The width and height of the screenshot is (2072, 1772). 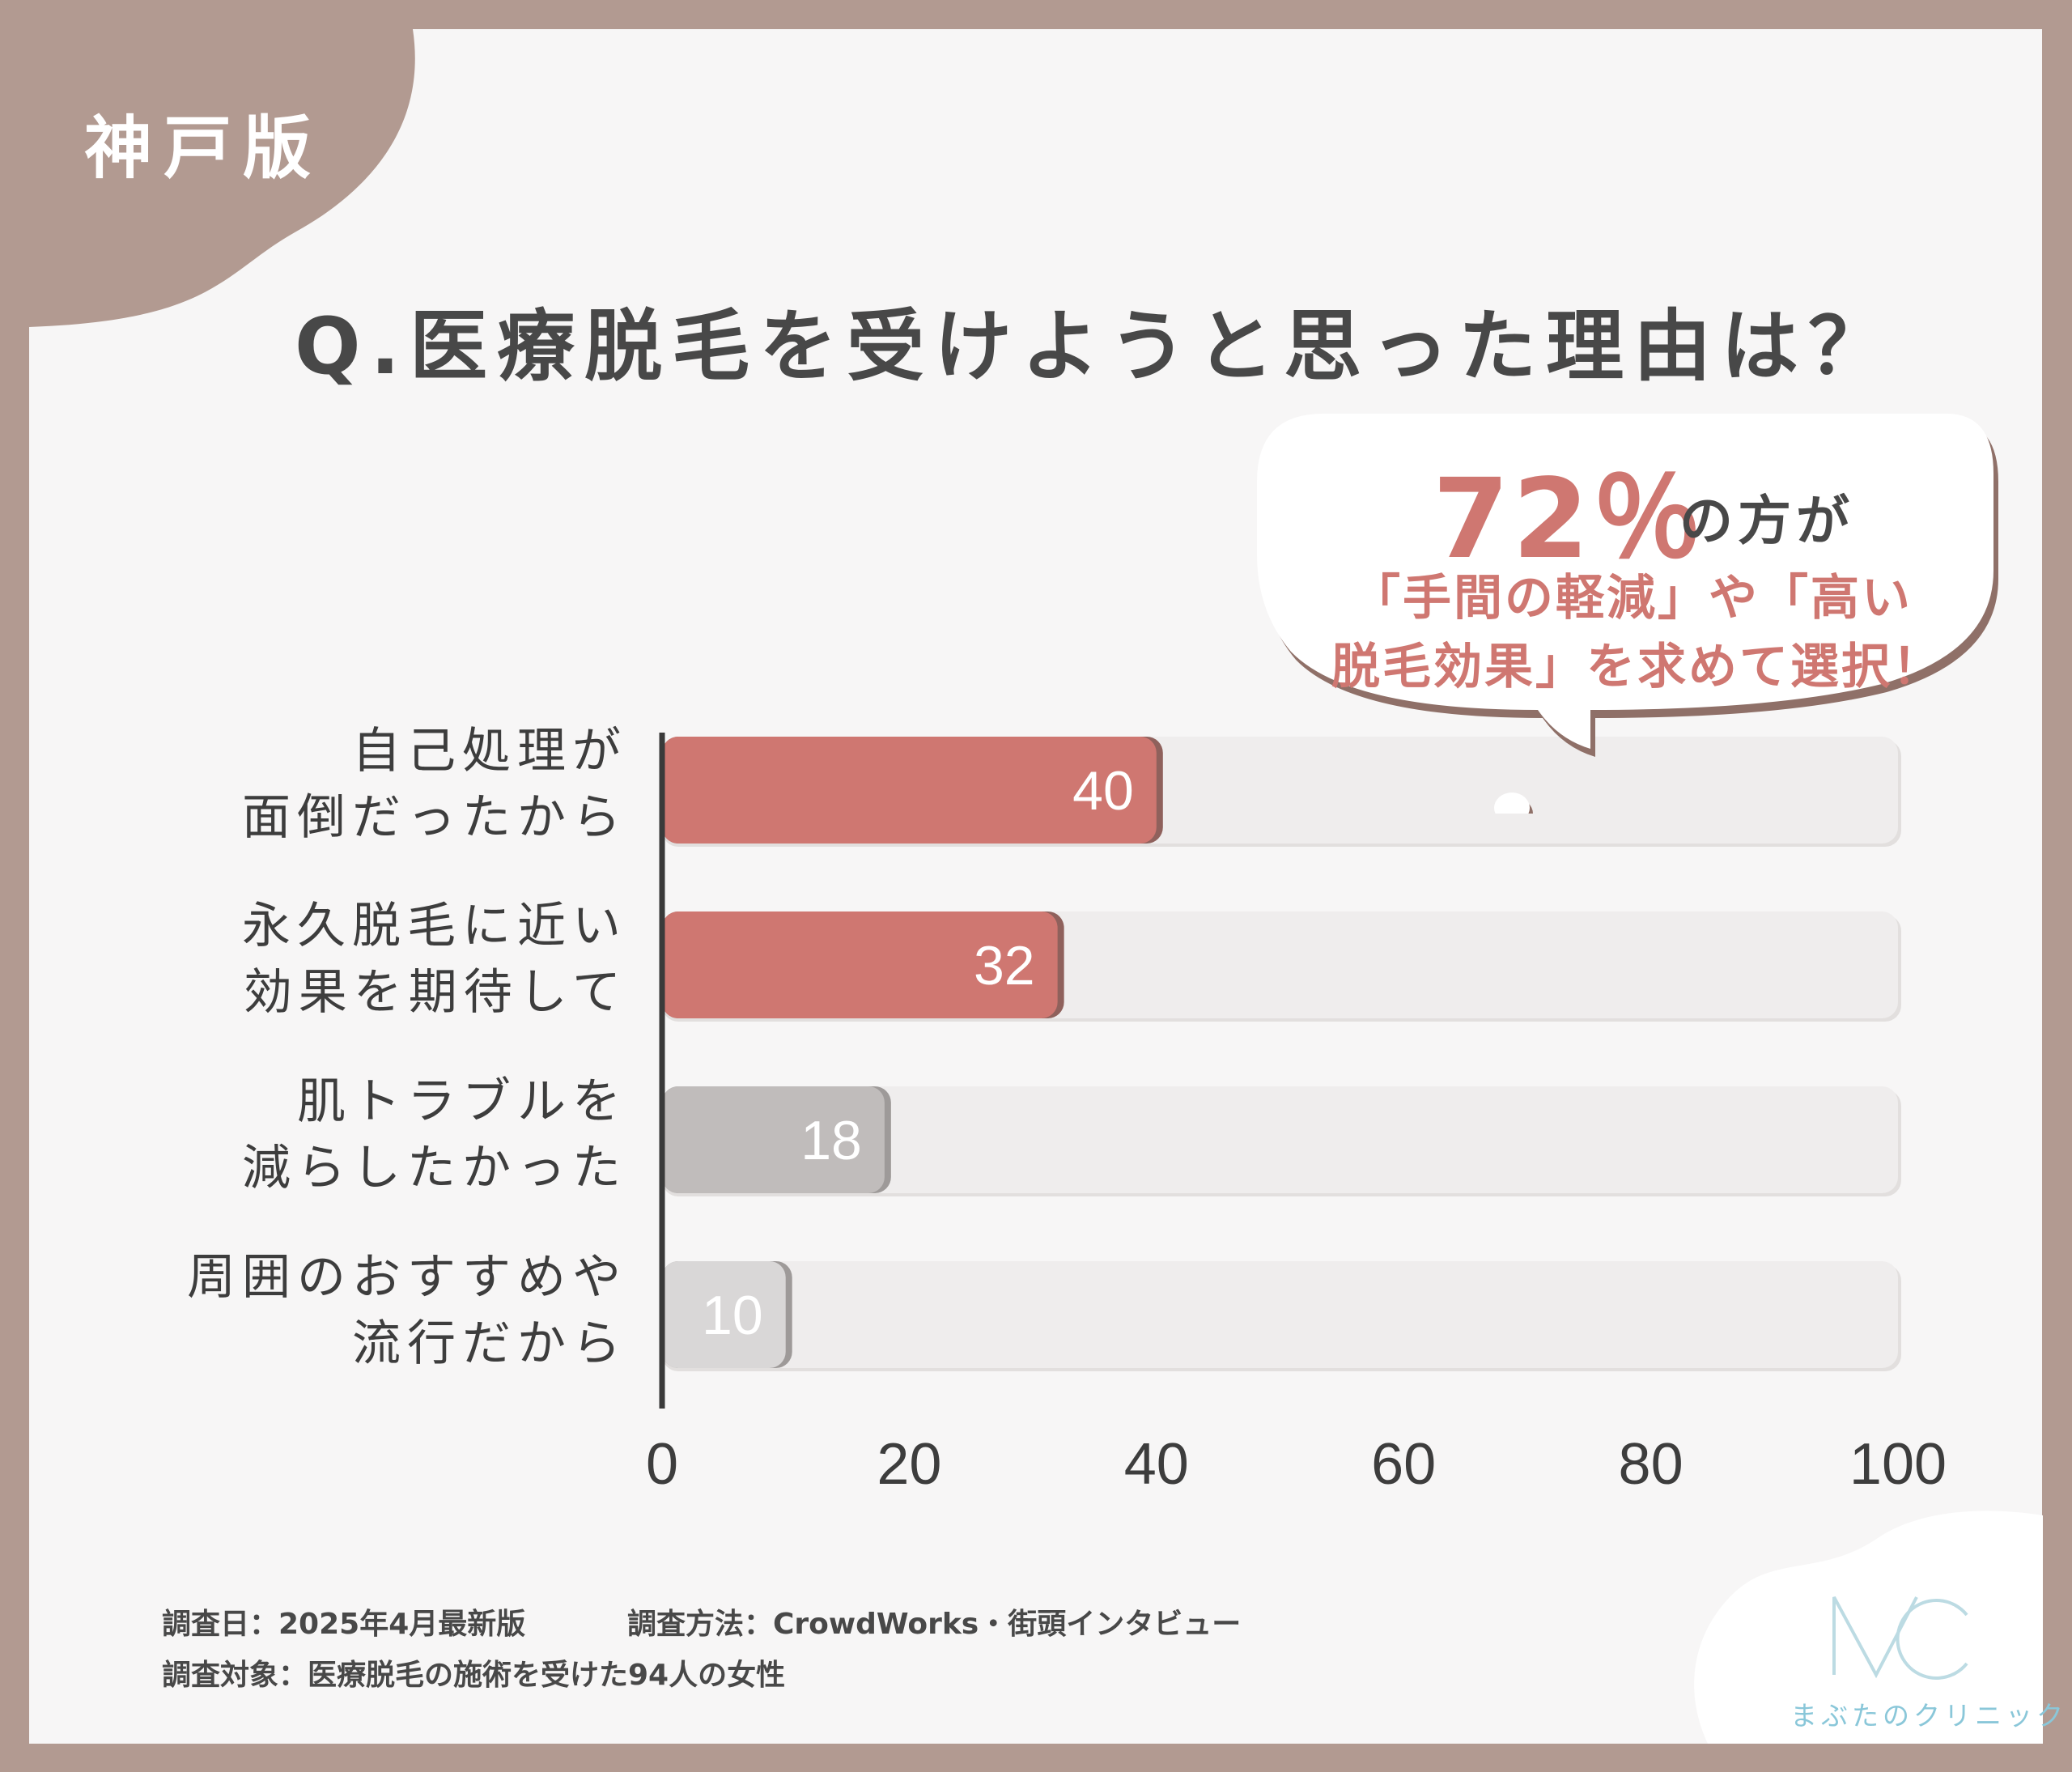 What do you see at coordinates (434, 1135) in the screenshot?
I see `category-label: 肌トラブルを 減らしたかった` at bounding box center [434, 1135].